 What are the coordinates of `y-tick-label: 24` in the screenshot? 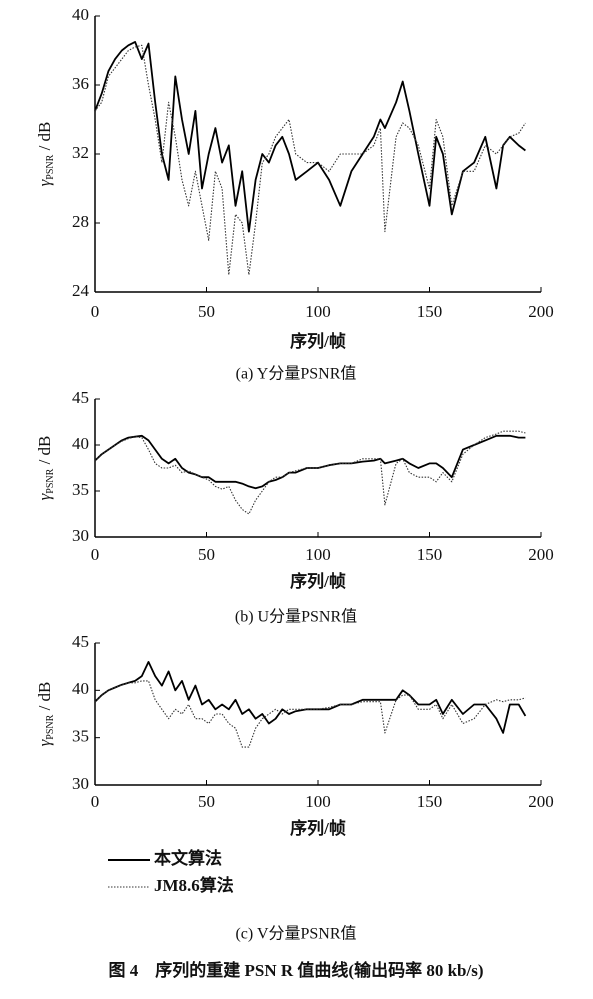 It's located at (81, 290).